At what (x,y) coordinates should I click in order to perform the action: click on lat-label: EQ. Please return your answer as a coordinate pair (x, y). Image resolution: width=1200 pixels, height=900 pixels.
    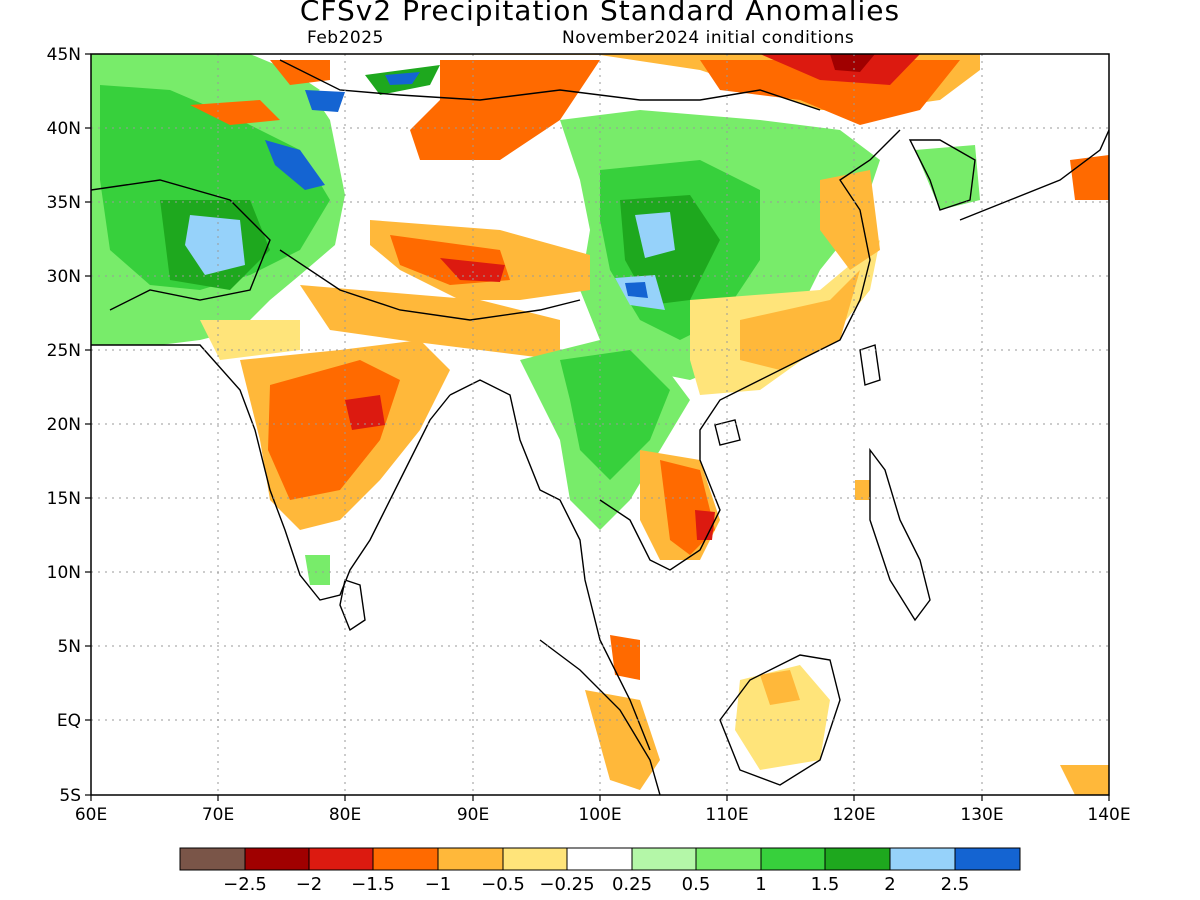
    Looking at the image, I should click on (69, 721).